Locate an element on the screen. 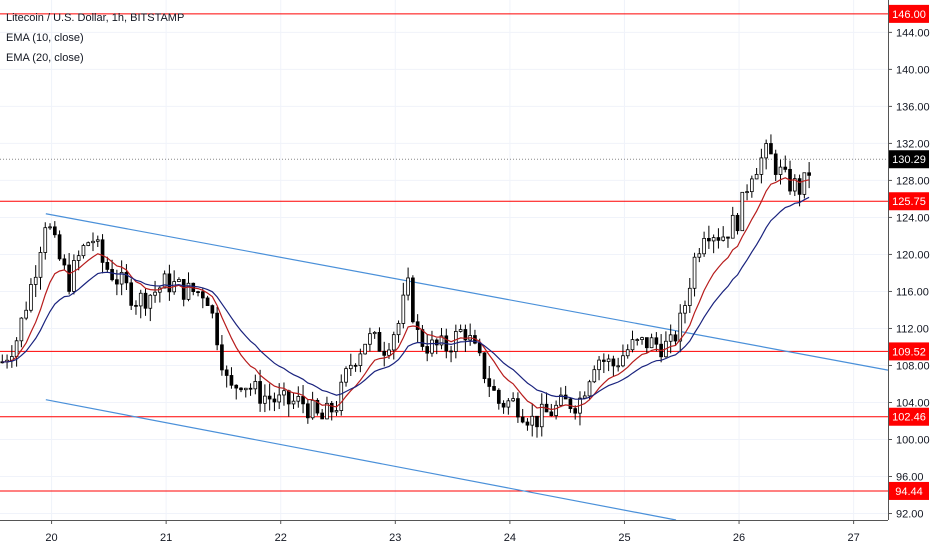  ema-10-label: EMA (10, close) is located at coordinates (45, 38).